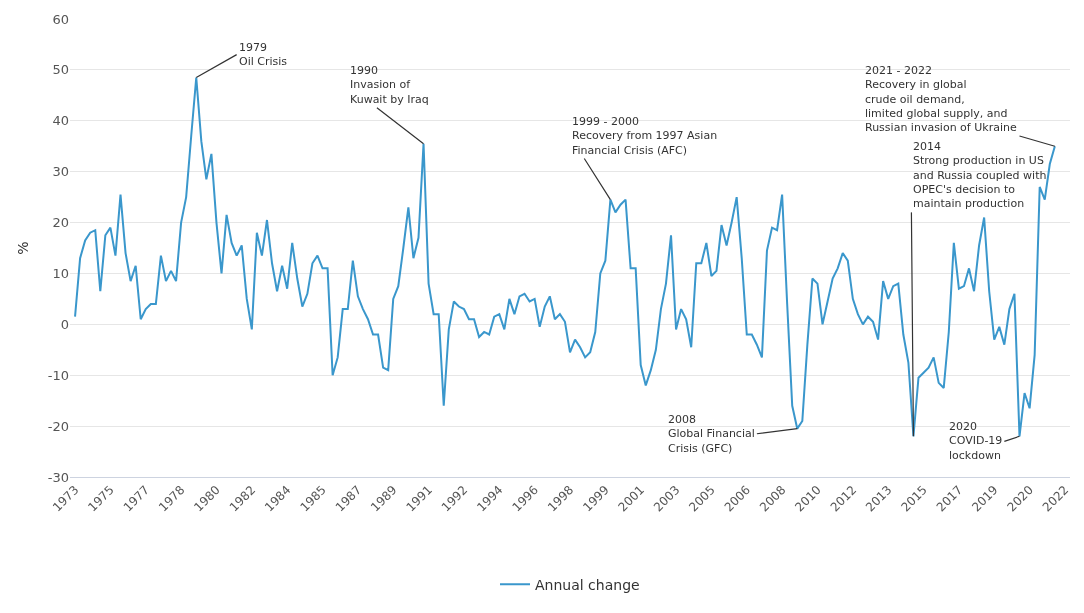 The width and height of the screenshot is (1084, 613). I want to click on annotation: 1990 Invasion of Kuwait by Iraq, so click(389, 85).